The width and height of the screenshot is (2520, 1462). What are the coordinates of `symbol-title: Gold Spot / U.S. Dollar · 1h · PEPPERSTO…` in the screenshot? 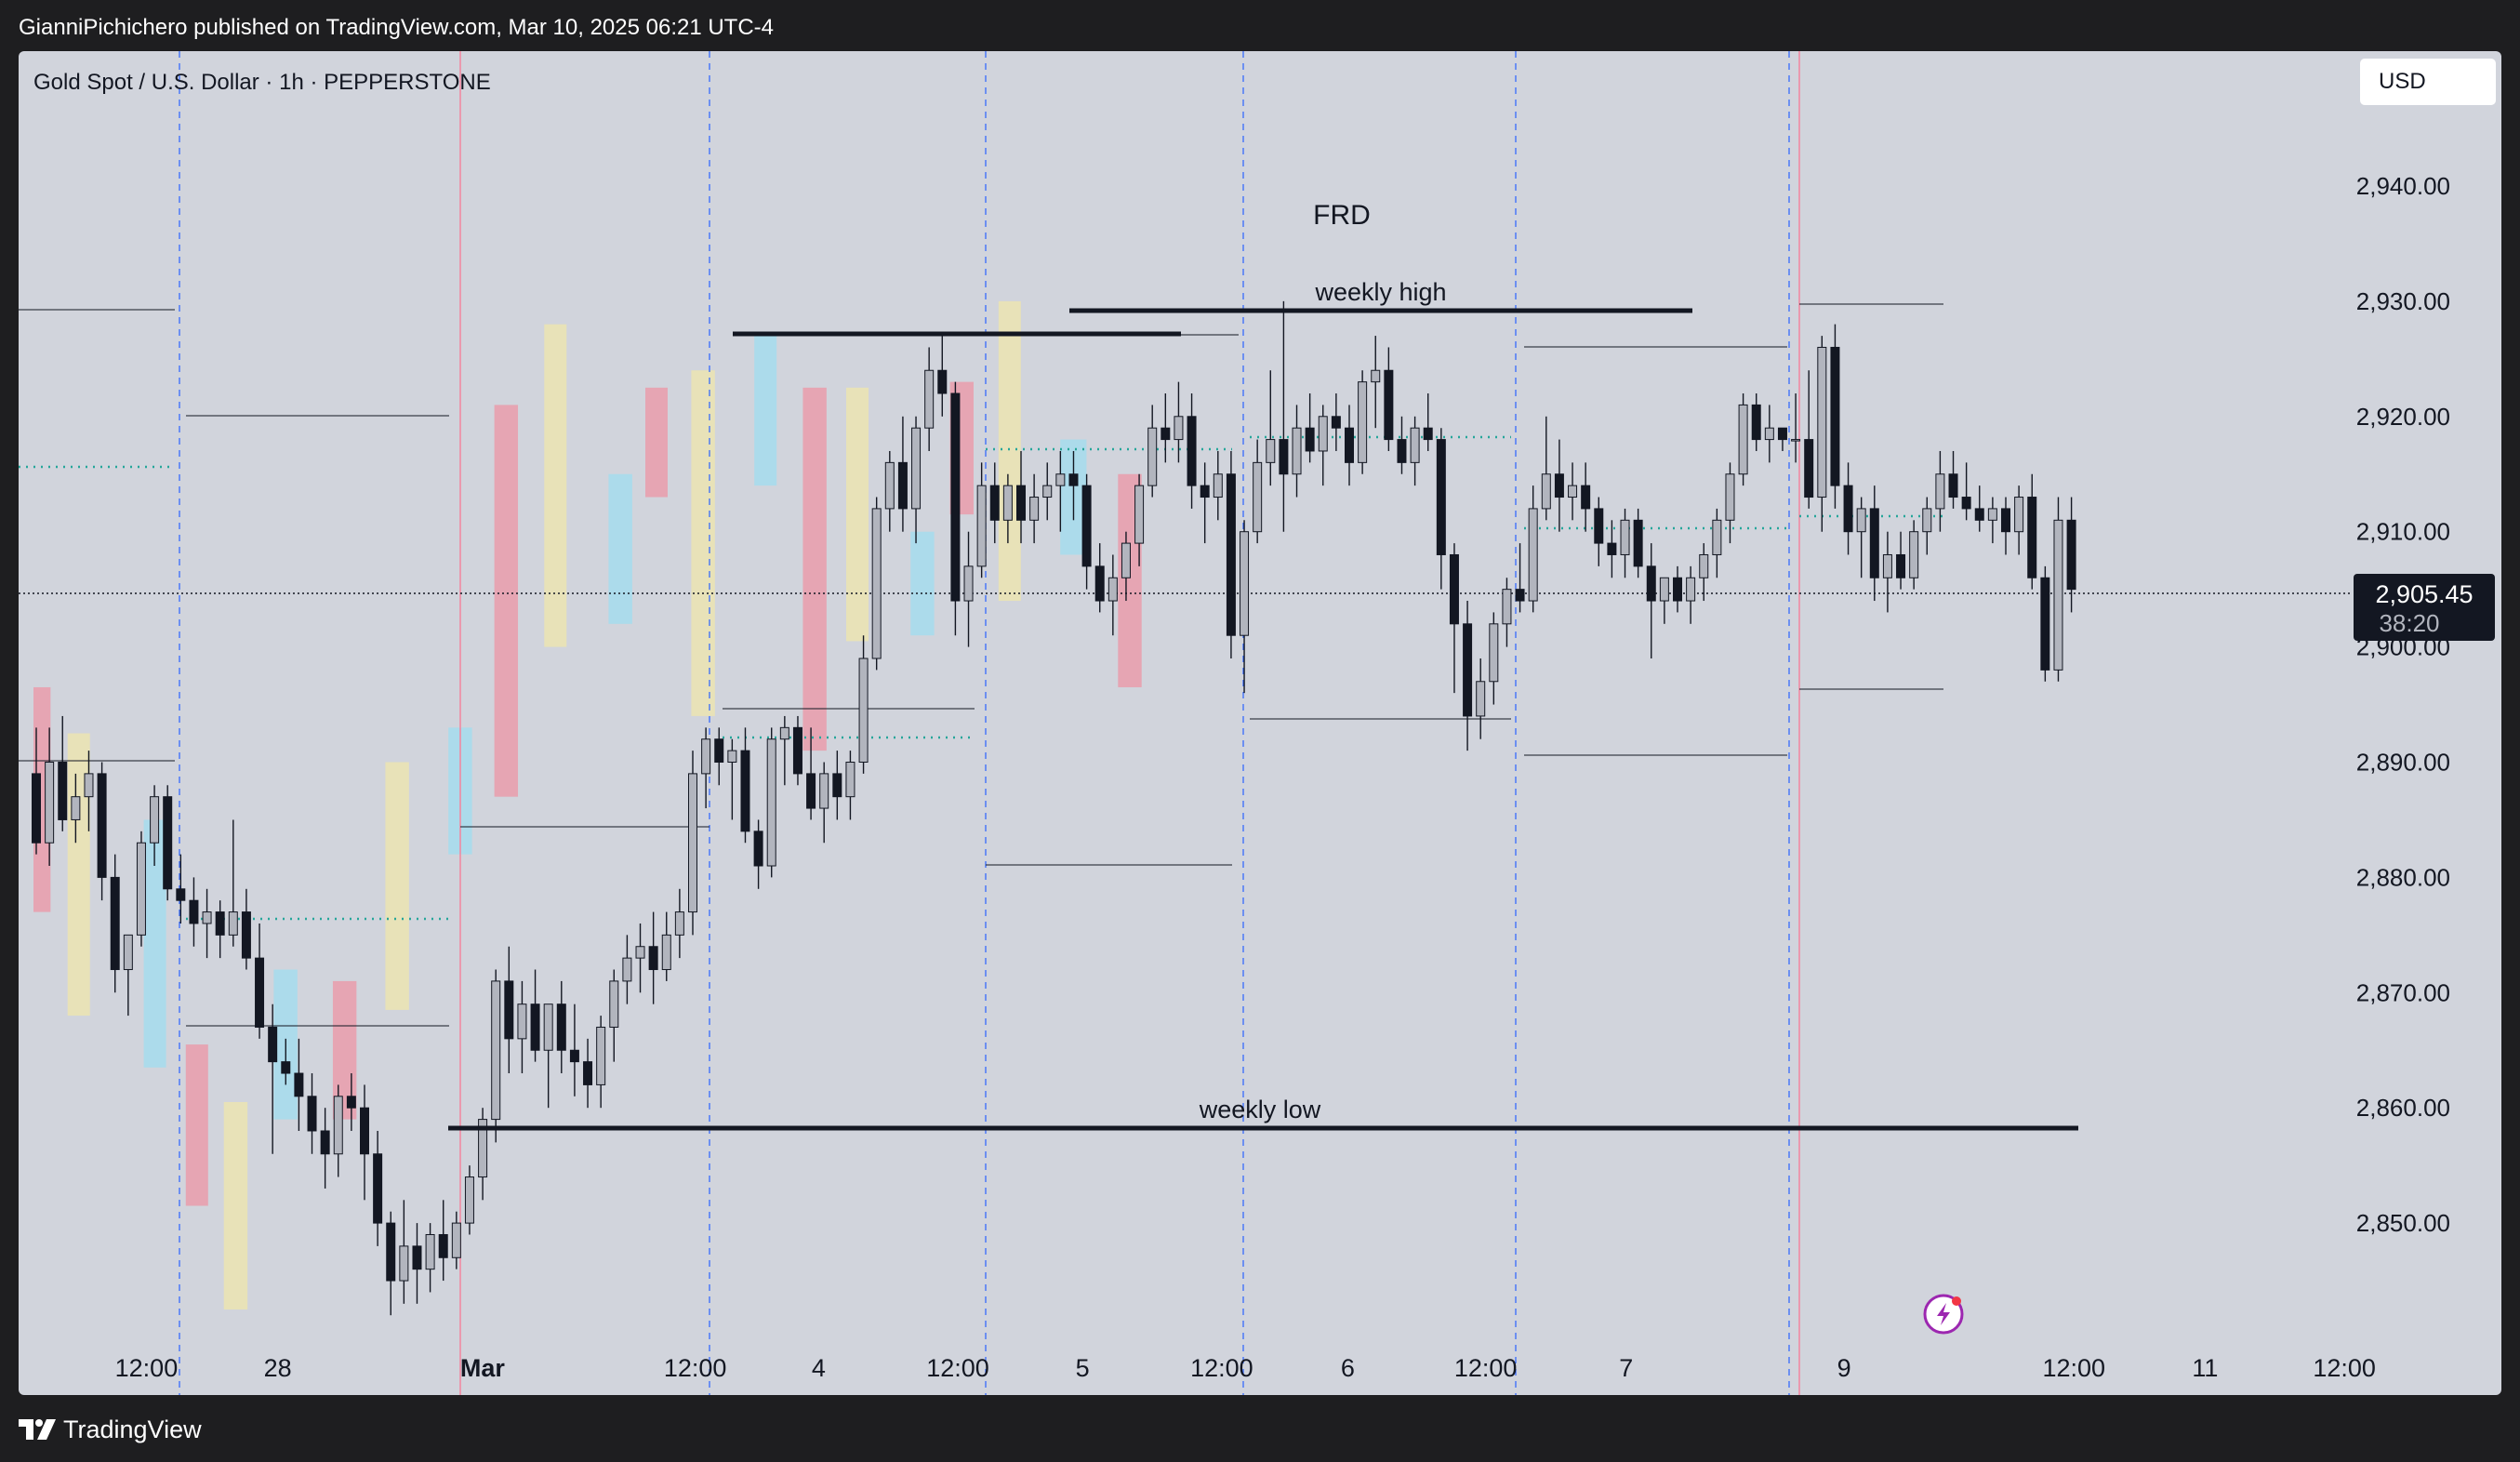 It's located at (262, 82).